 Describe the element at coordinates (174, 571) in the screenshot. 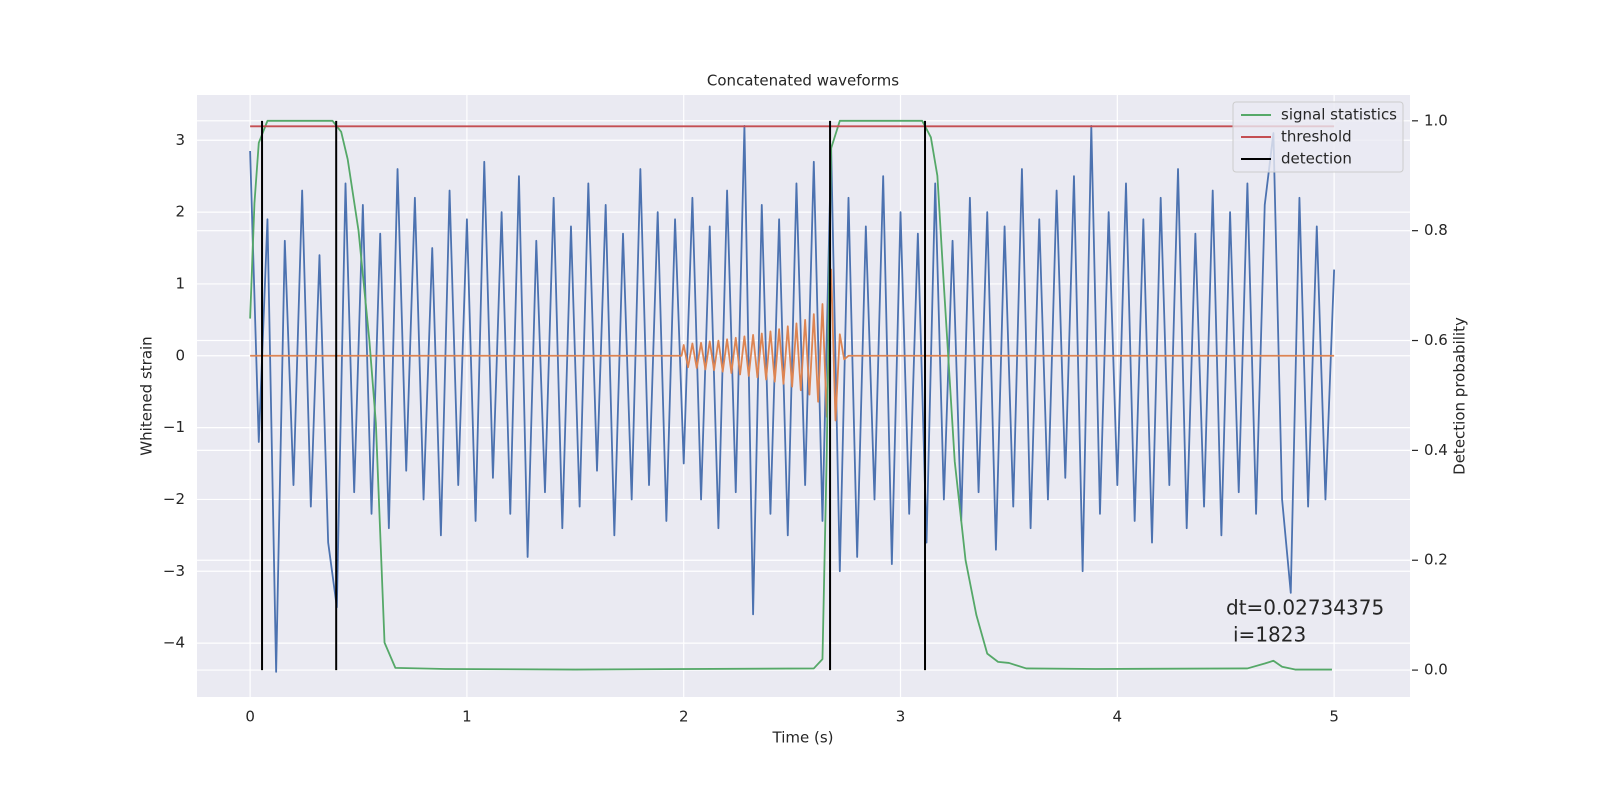

I see `y-tick-label: −3` at that location.